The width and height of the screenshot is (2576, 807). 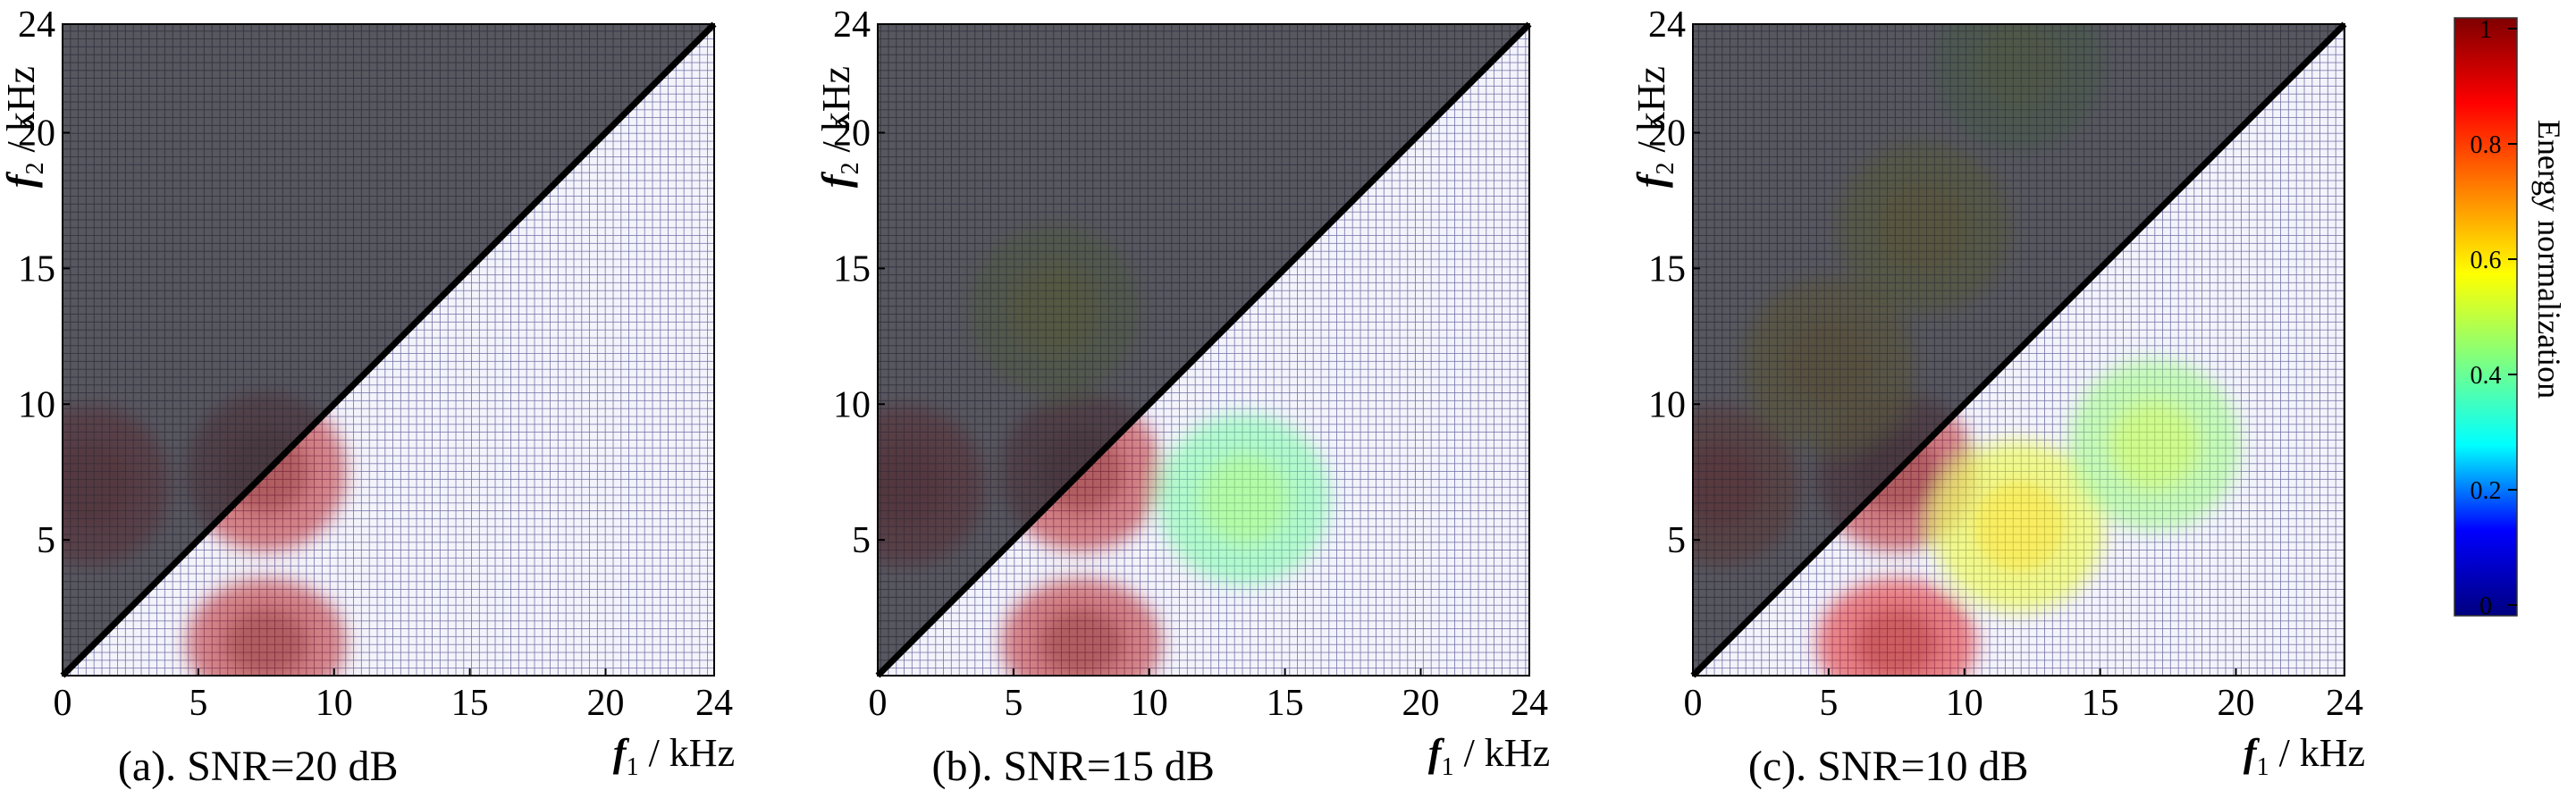 I want to click on panel-caption: (c). SNR=10 dB, so click(x=1889, y=766).